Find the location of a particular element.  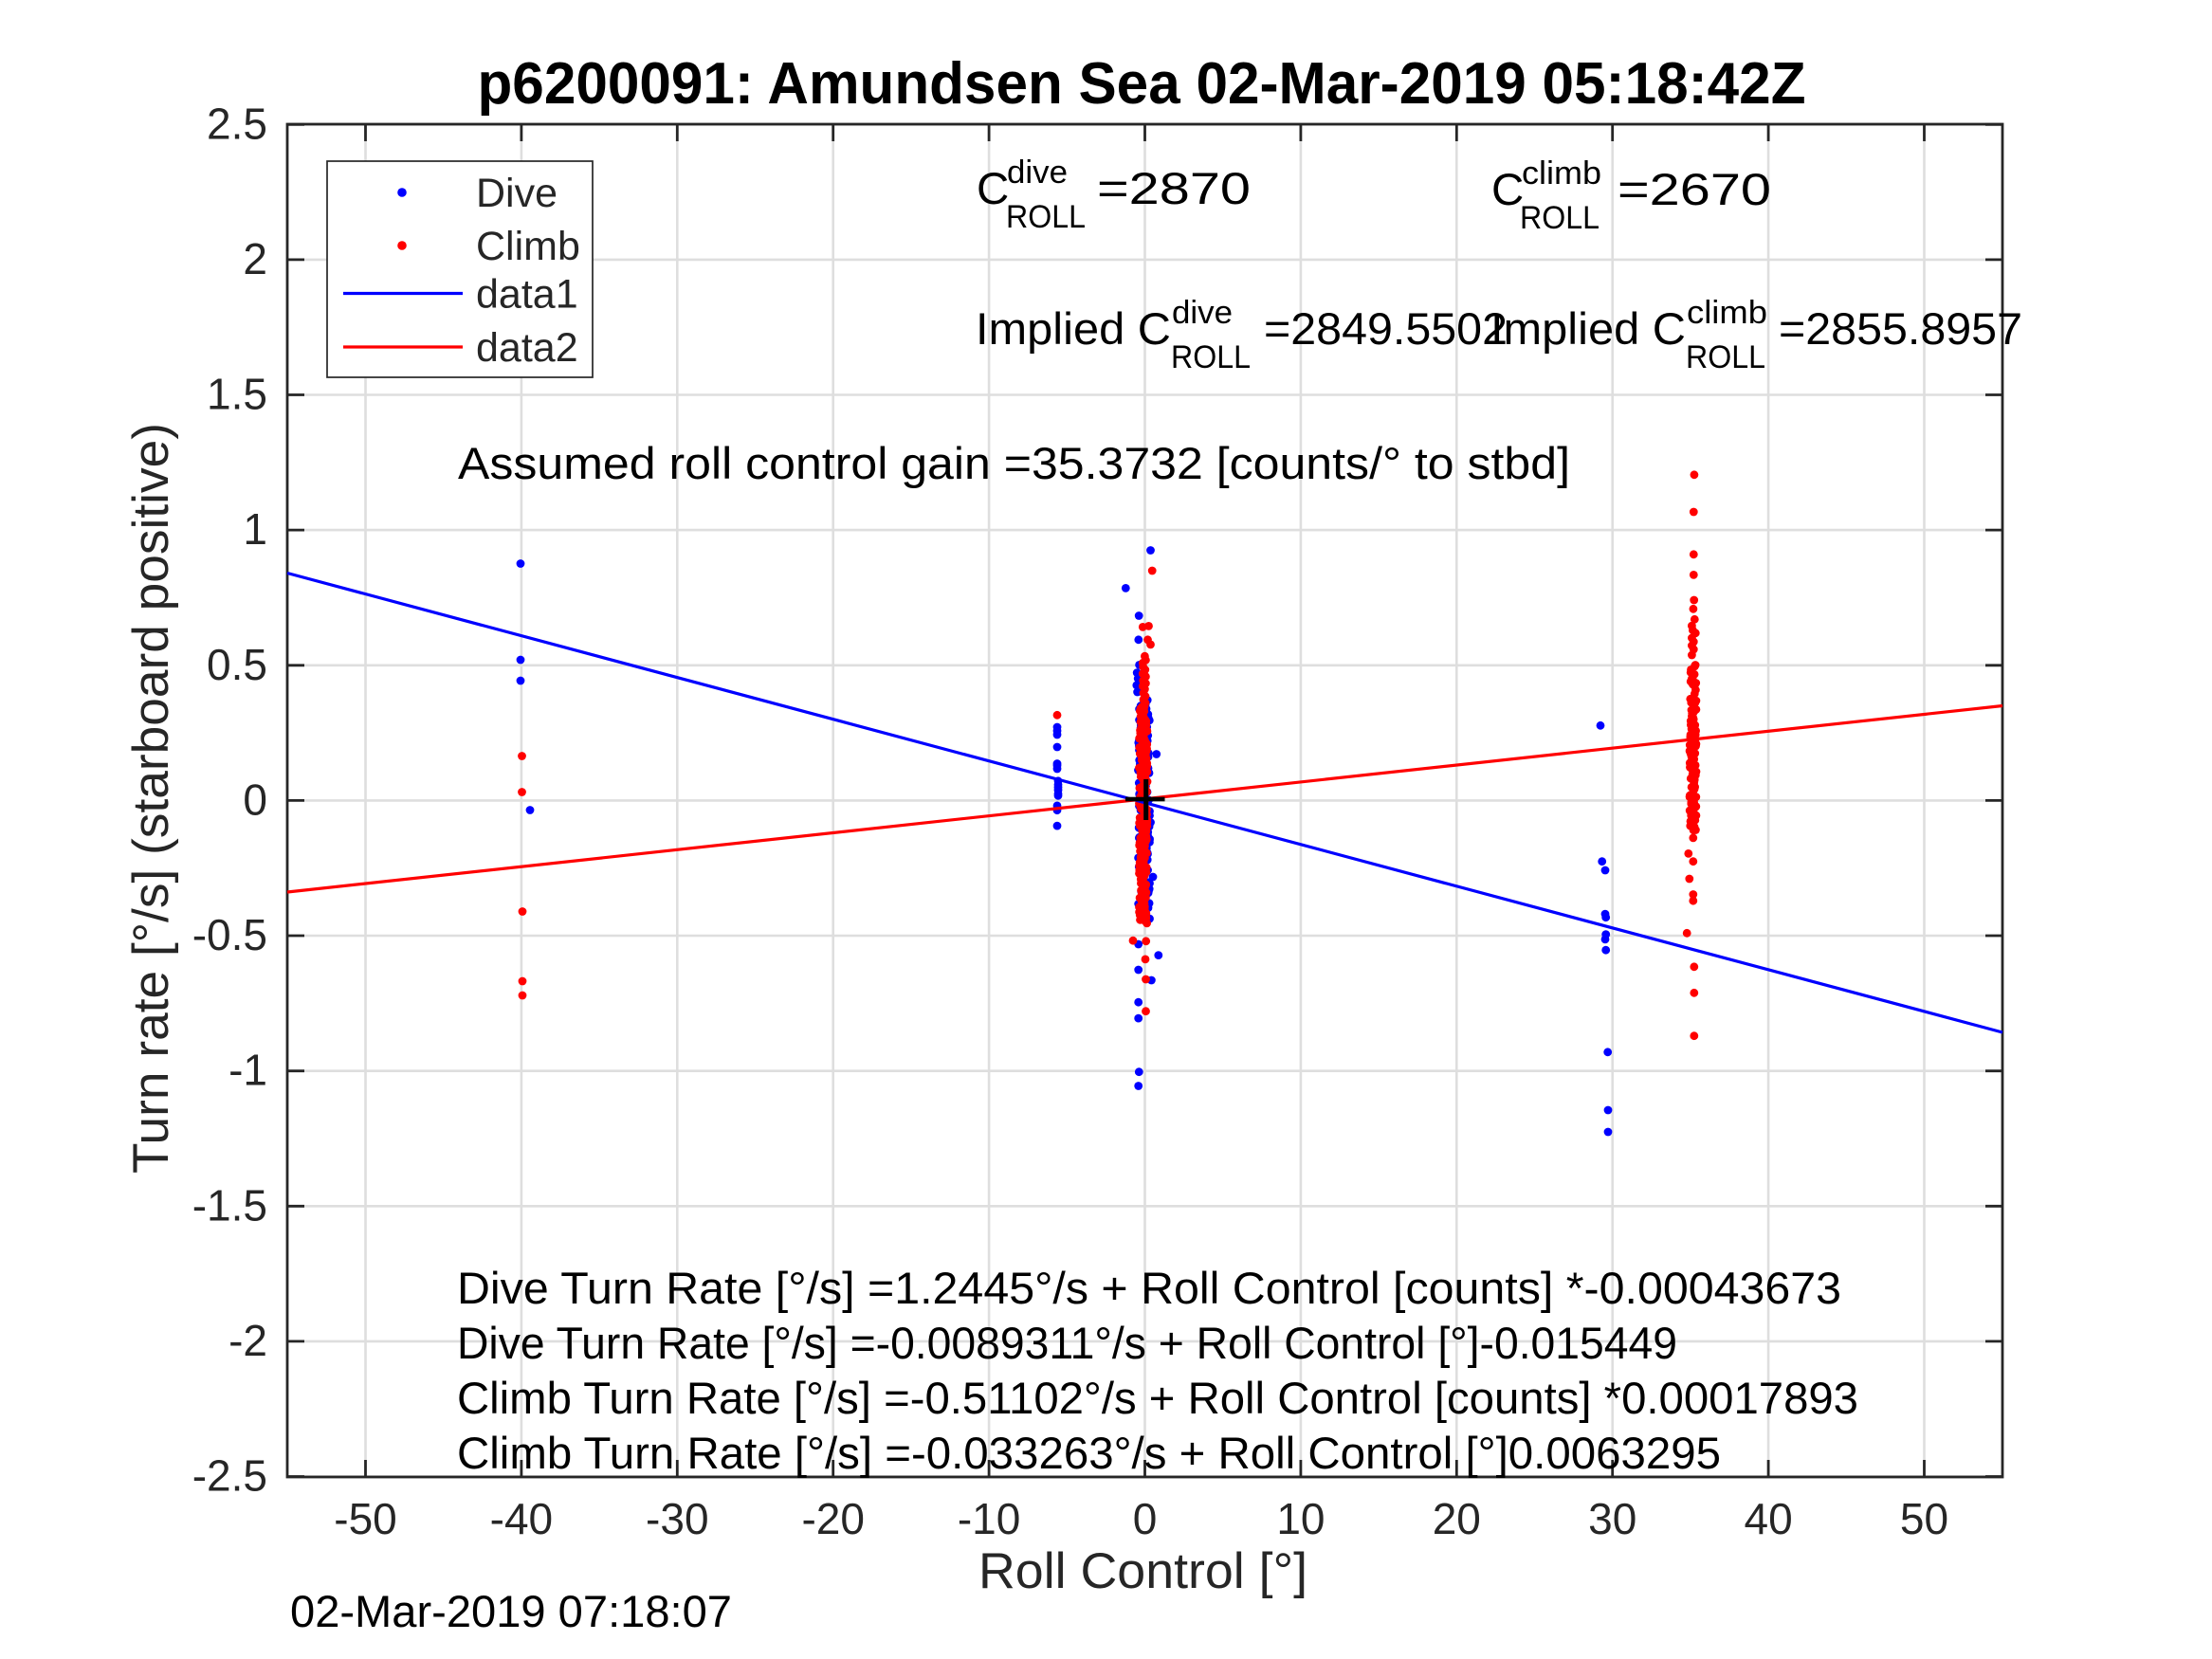

svg-text: -20 is located at coordinates (832, 1518).